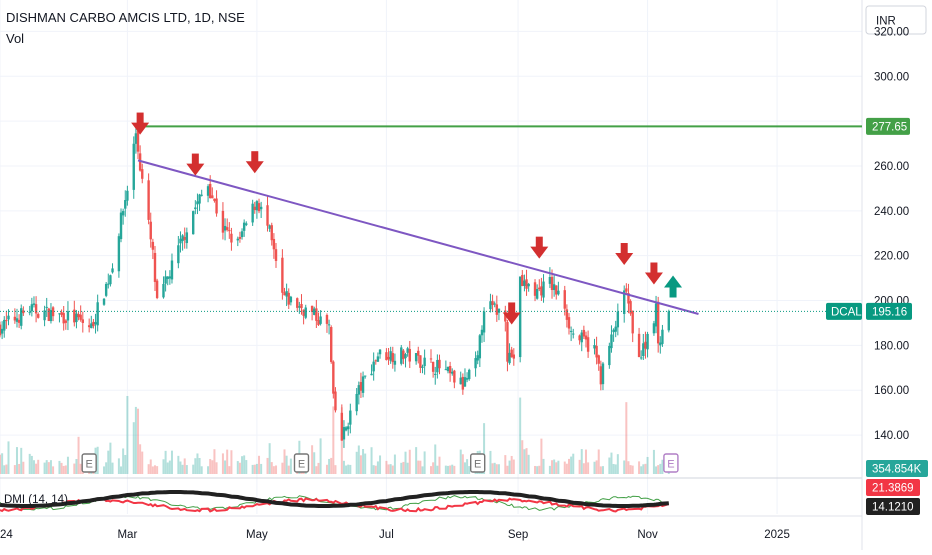  What do you see at coordinates (301, 463) in the screenshot?
I see `earnings-marker: E` at bounding box center [301, 463].